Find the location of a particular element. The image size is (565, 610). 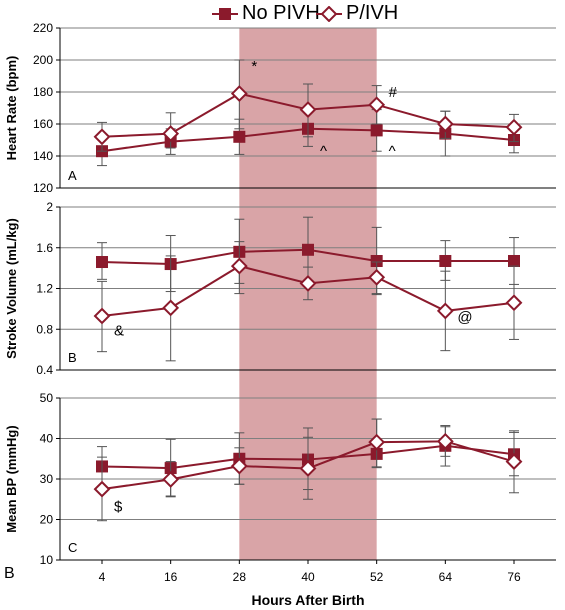

y-tick-label: 180 is located at coordinates (43, 92).